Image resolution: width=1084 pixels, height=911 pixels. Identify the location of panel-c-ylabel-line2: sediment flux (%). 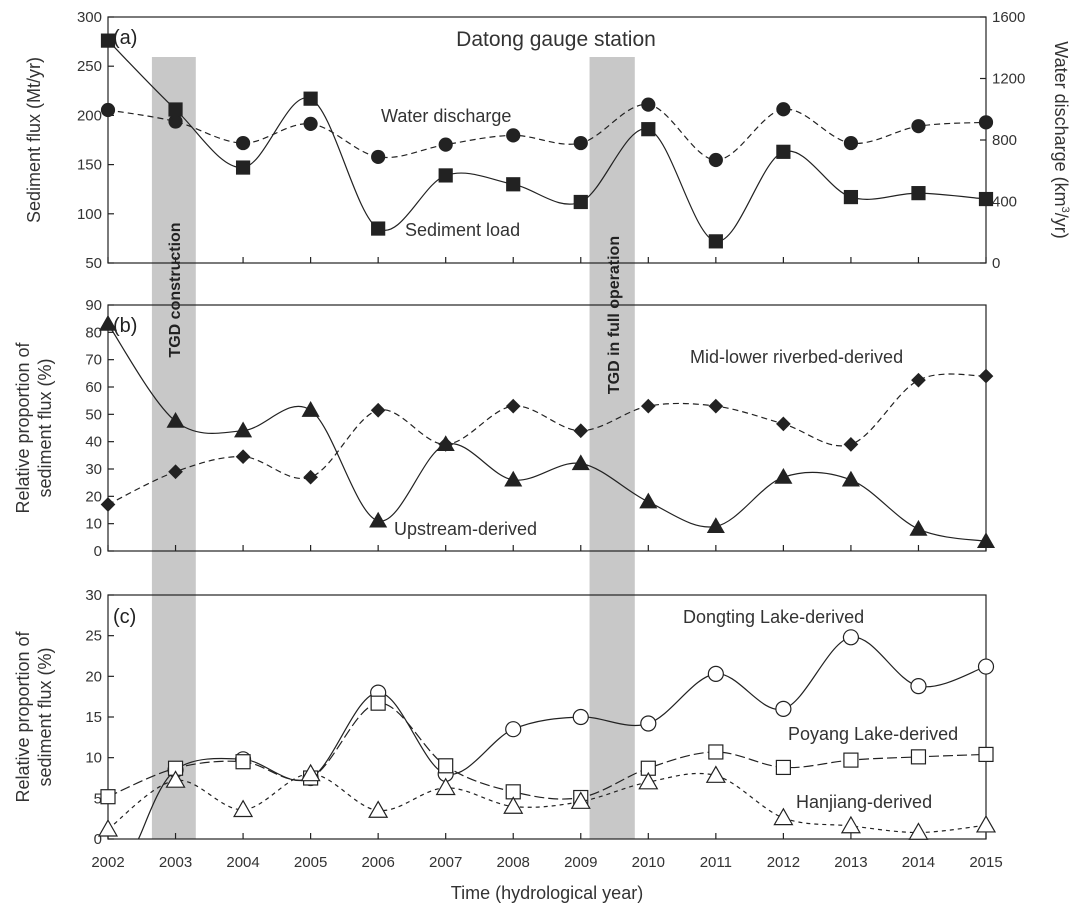
(45, 716).